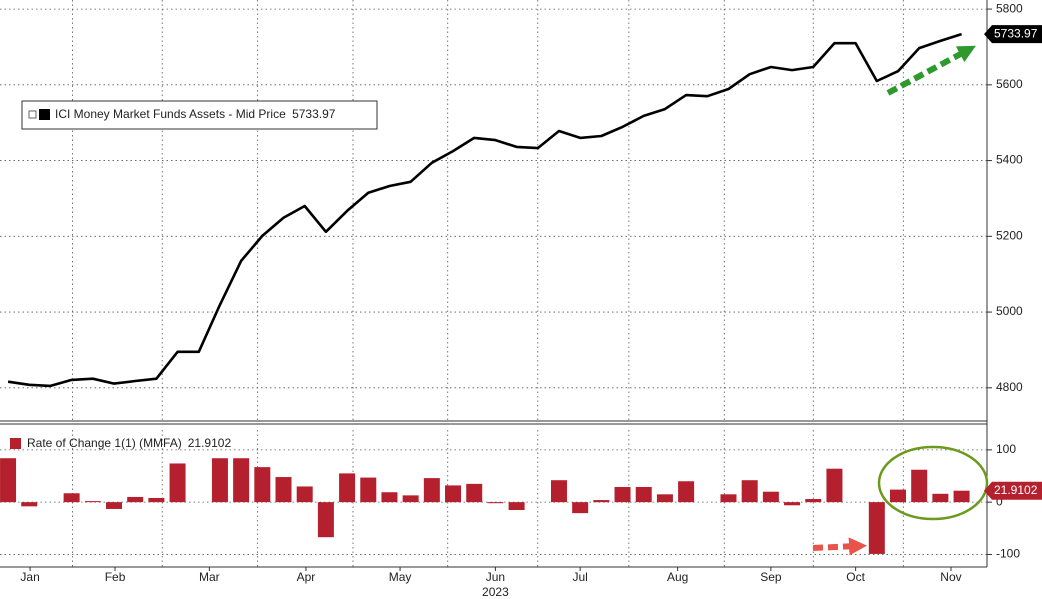 The width and height of the screenshot is (1042, 599). I want to click on x-tick-label: Feb, so click(115, 577).